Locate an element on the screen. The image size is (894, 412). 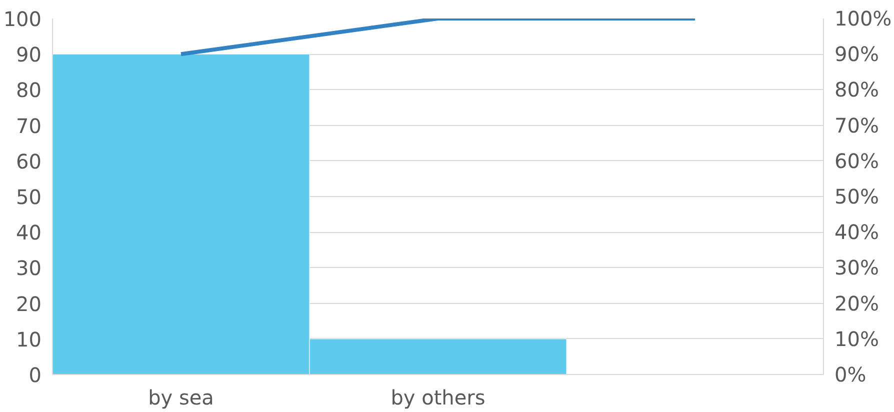
y2-tick-label: 90% is located at coordinates (856, 54).